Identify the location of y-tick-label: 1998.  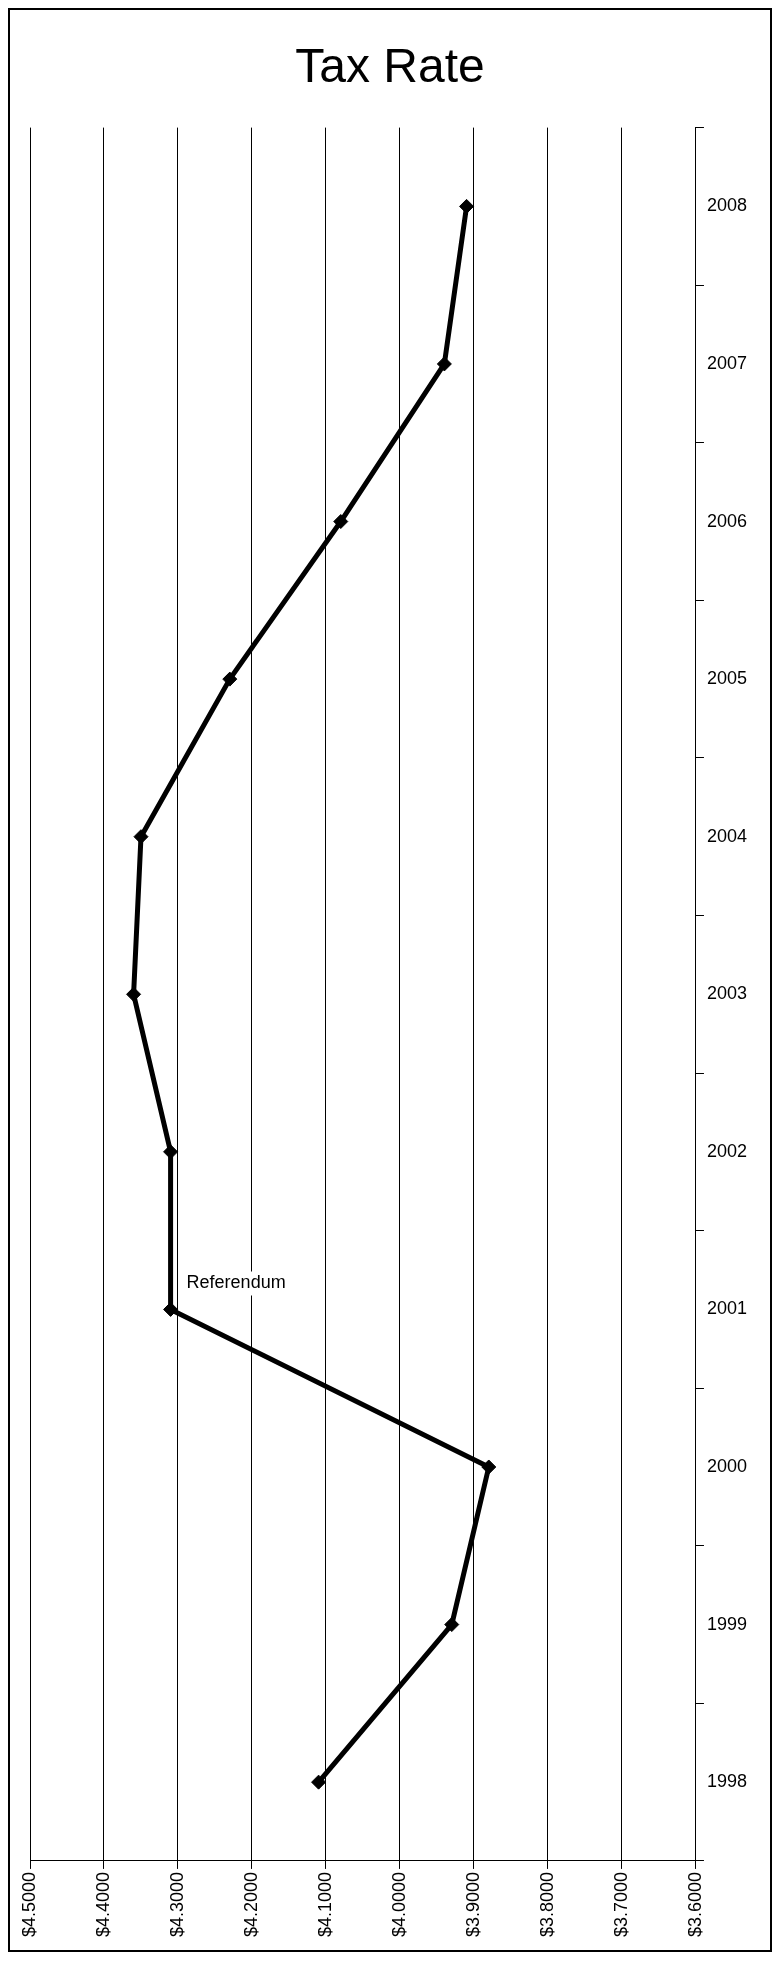
(726, 1781).